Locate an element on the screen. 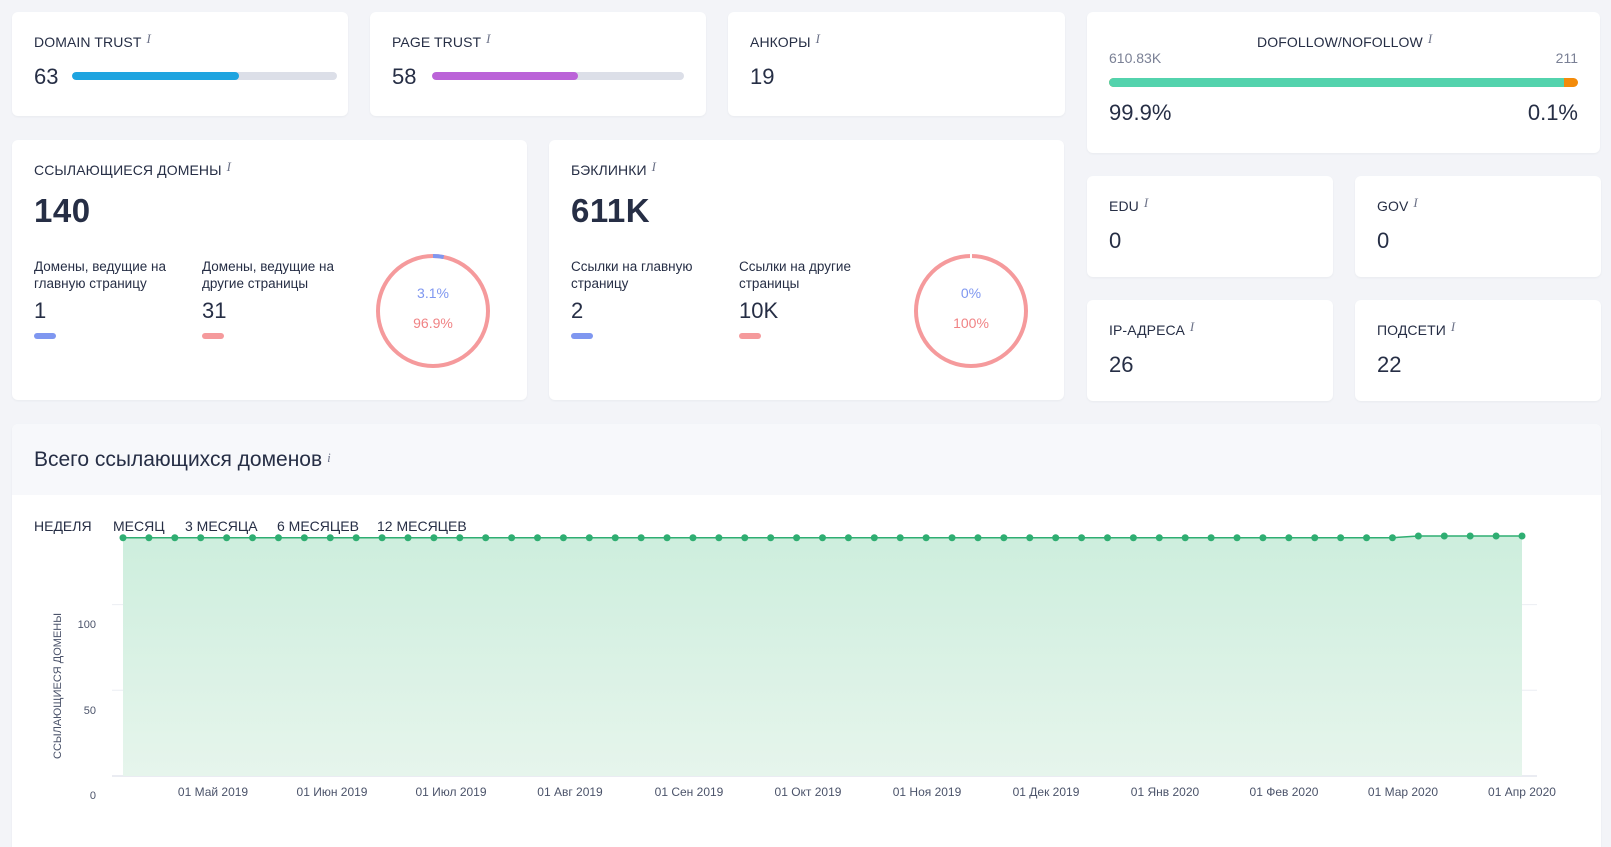  ref-domains-label: ССЫЛАЮЩИЕСЯ ДОМЕНЫ i is located at coordinates (133, 168).